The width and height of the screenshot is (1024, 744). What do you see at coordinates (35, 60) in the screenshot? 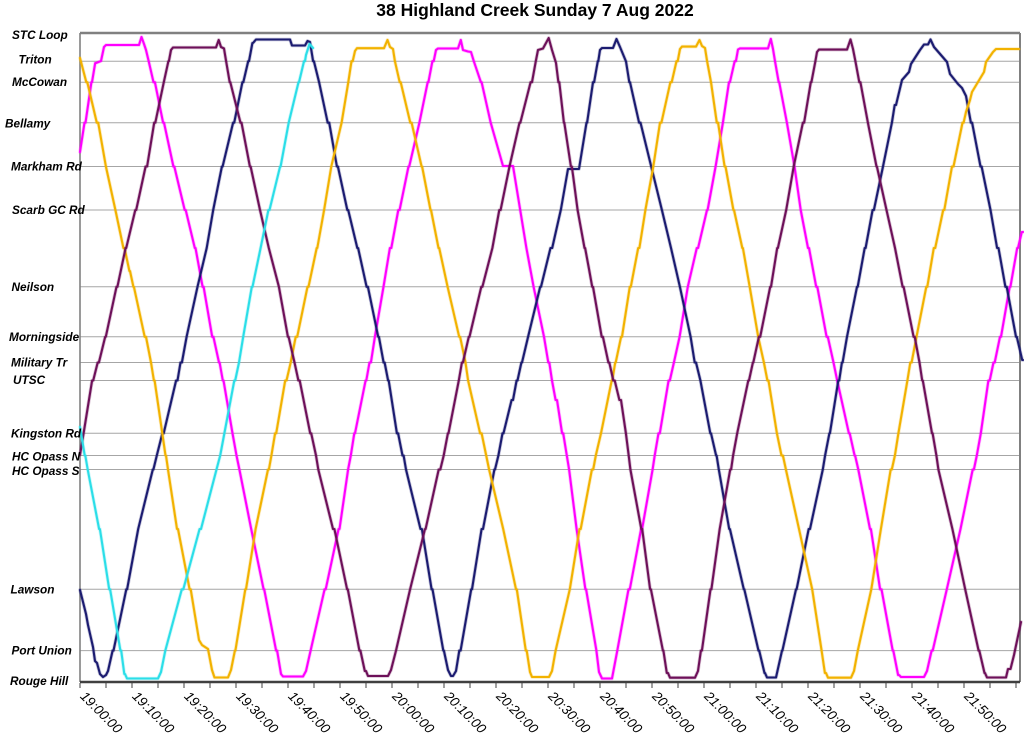
I see `svg-text: Triton` at bounding box center [35, 60].